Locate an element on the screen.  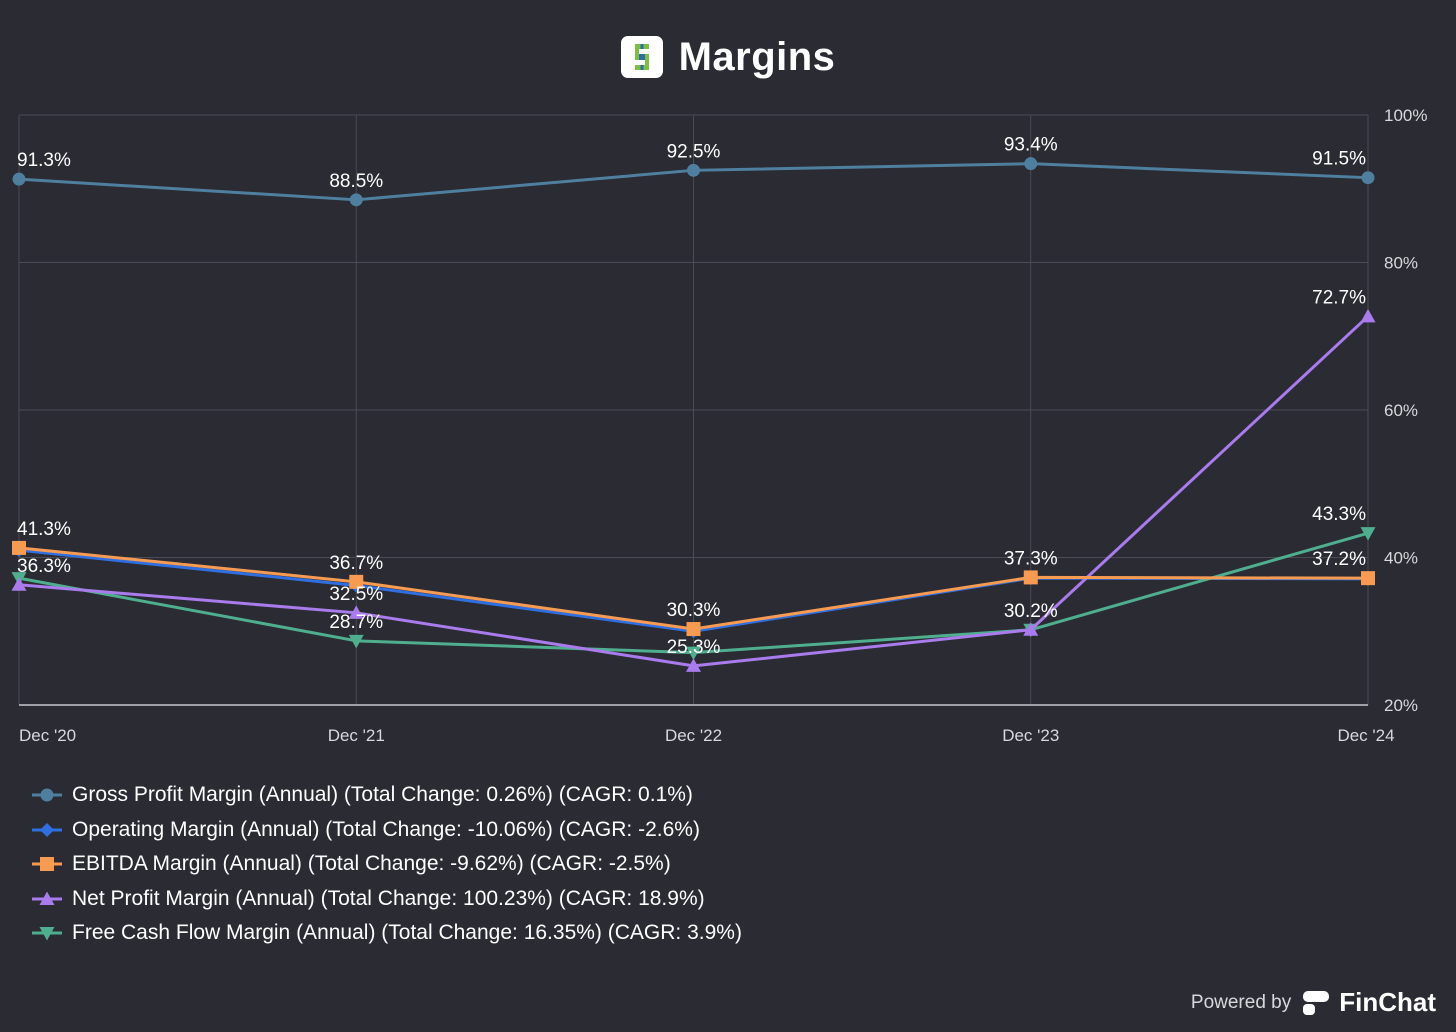
data-label: 25.3% is located at coordinates (694, 647).